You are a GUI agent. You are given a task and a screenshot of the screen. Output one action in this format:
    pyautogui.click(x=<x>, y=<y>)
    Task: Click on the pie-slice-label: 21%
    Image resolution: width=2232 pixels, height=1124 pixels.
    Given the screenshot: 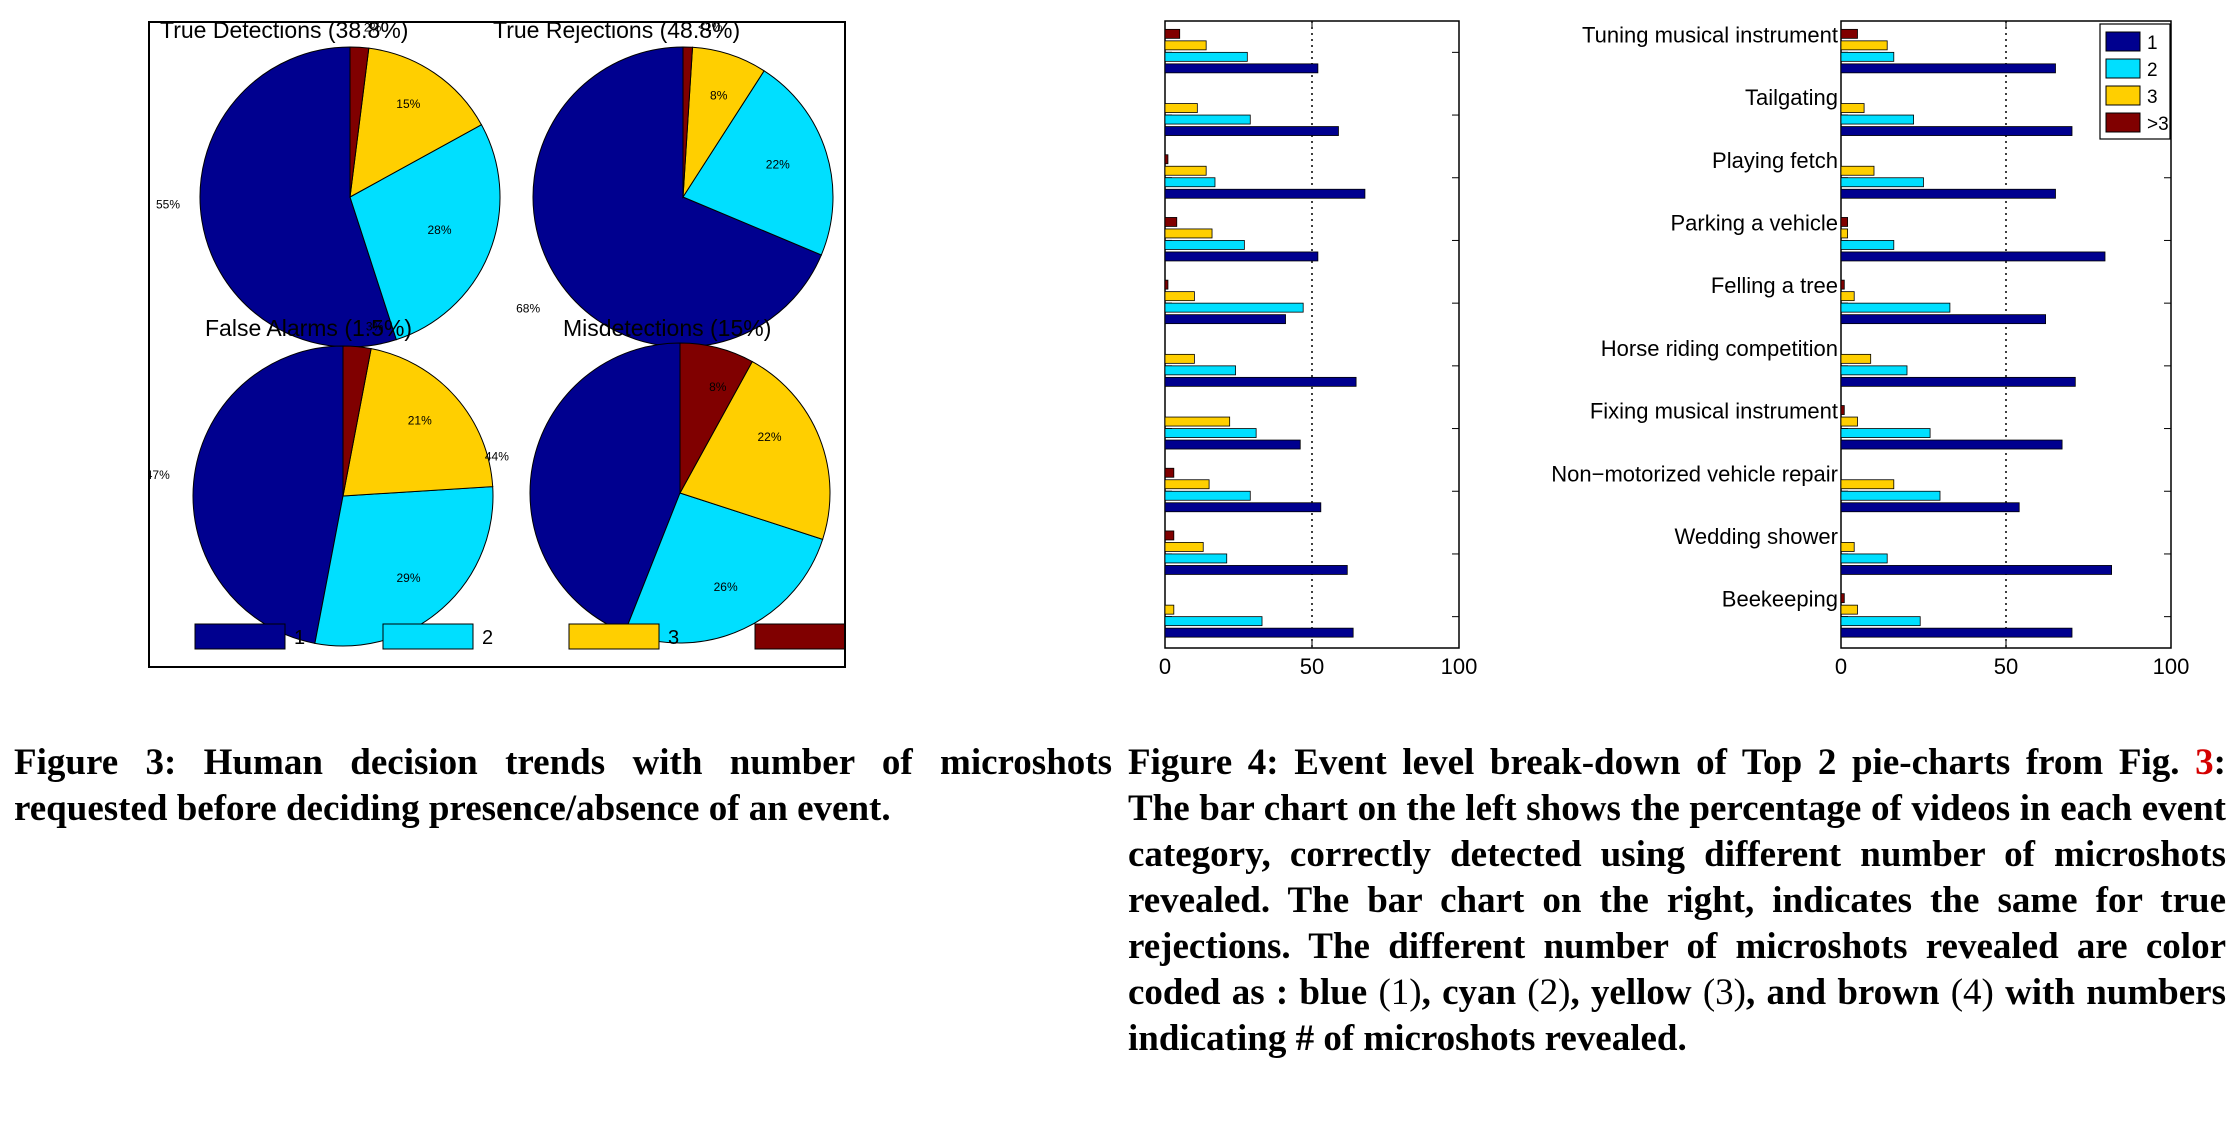 What is the action you would take?
    pyautogui.click(x=420, y=420)
    